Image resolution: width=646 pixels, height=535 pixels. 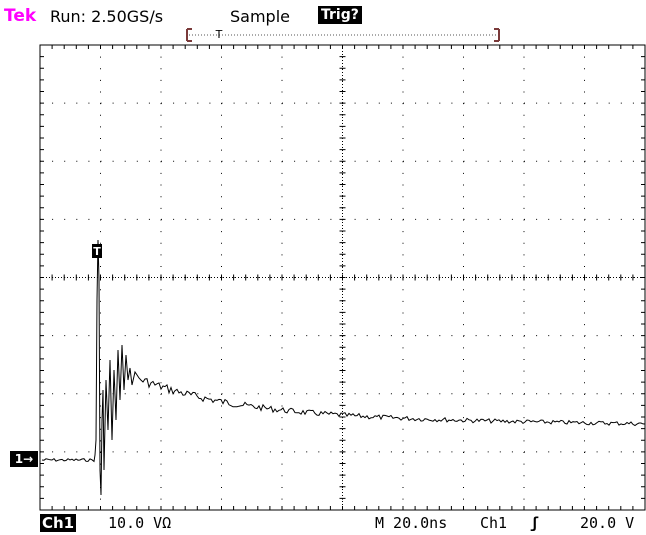 What do you see at coordinates (260, 16) in the screenshot?
I see `acquisition-mode: Sample` at bounding box center [260, 16].